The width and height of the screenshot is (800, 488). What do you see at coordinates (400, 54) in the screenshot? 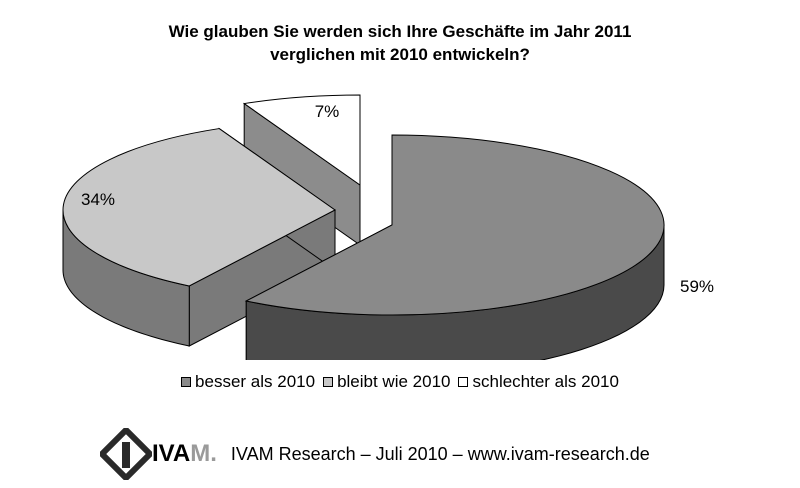
I see `chart-title-line-2: verglichen mit 2010 entwickeln?` at bounding box center [400, 54].